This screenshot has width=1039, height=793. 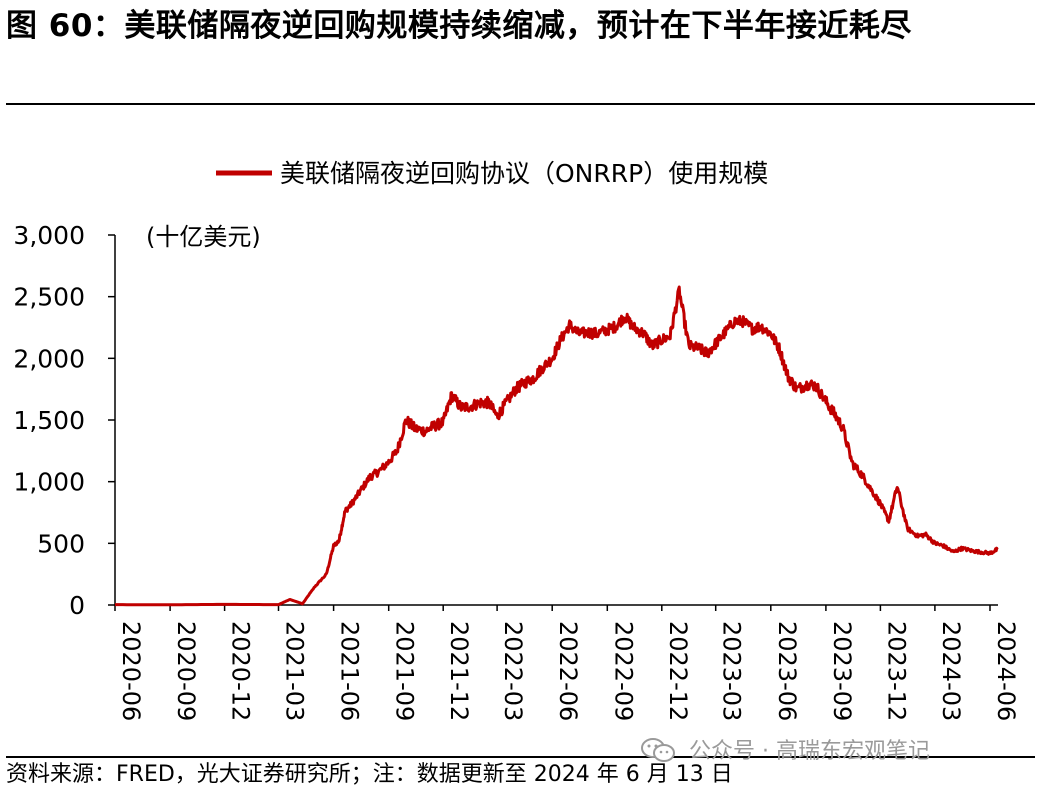 What do you see at coordinates (520, 757) in the screenshot?
I see `footer-divider` at bounding box center [520, 757].